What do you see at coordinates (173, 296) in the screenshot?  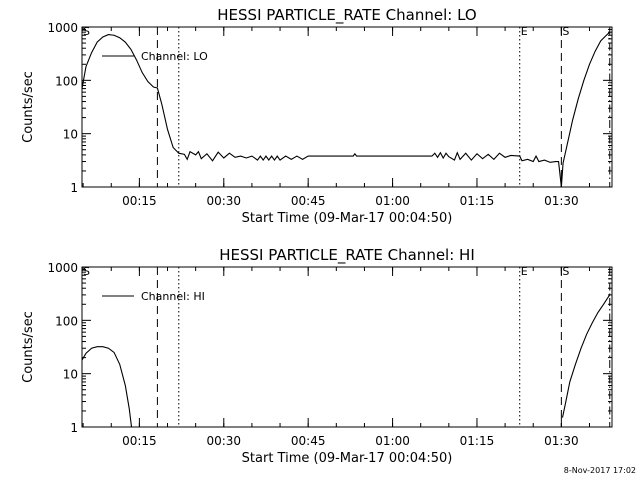 I see `legend-label: Channel: HI` at bounding box center [173, 296].